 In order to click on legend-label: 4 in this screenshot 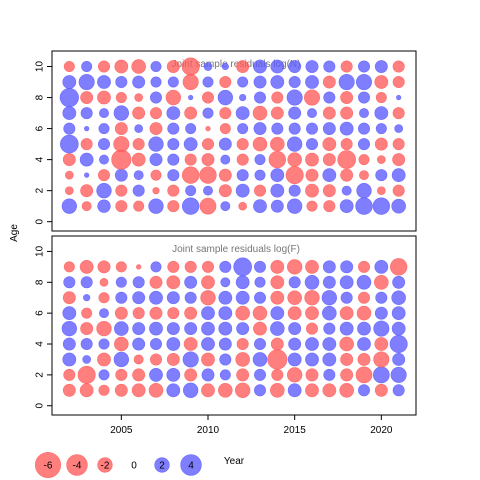, I will do `click(191, 466)`.